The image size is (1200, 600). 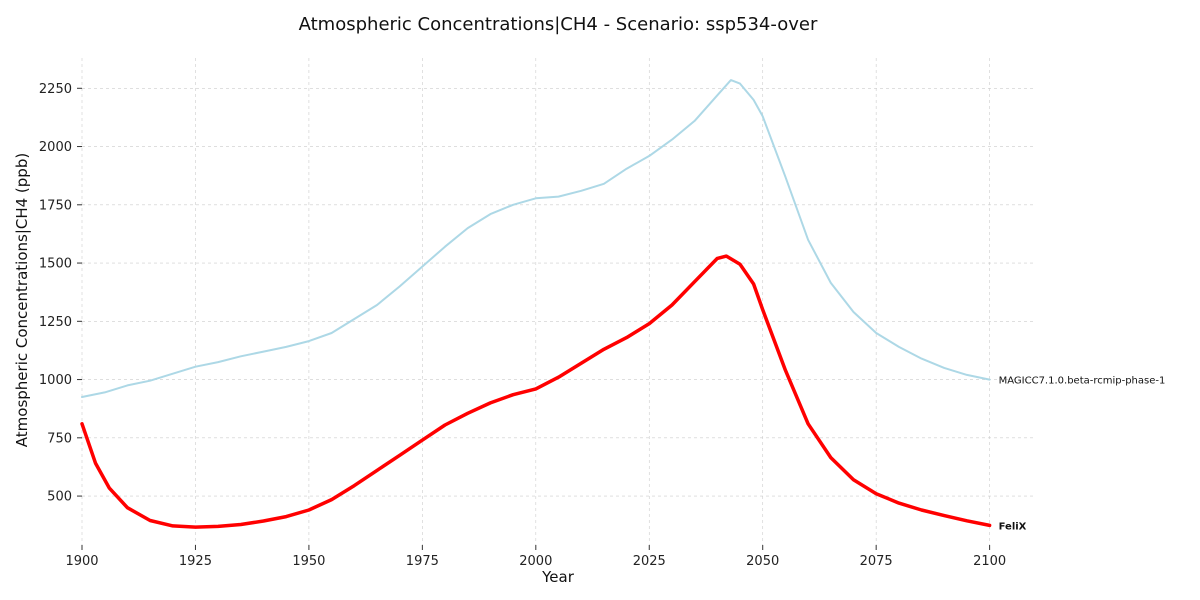 I want to click on x-tick-label: 2025, so click(x=649, y=561).